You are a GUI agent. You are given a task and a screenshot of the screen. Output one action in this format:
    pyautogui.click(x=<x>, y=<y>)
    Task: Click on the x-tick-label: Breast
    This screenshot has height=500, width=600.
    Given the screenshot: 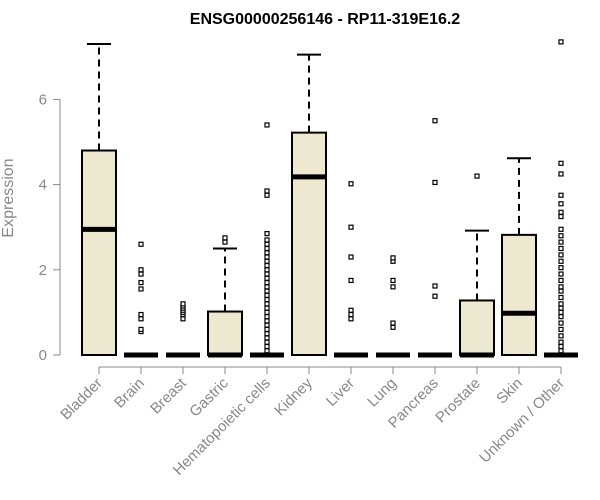 What is the action you would take?
    pyautogui.click(x=168, y=395)
    